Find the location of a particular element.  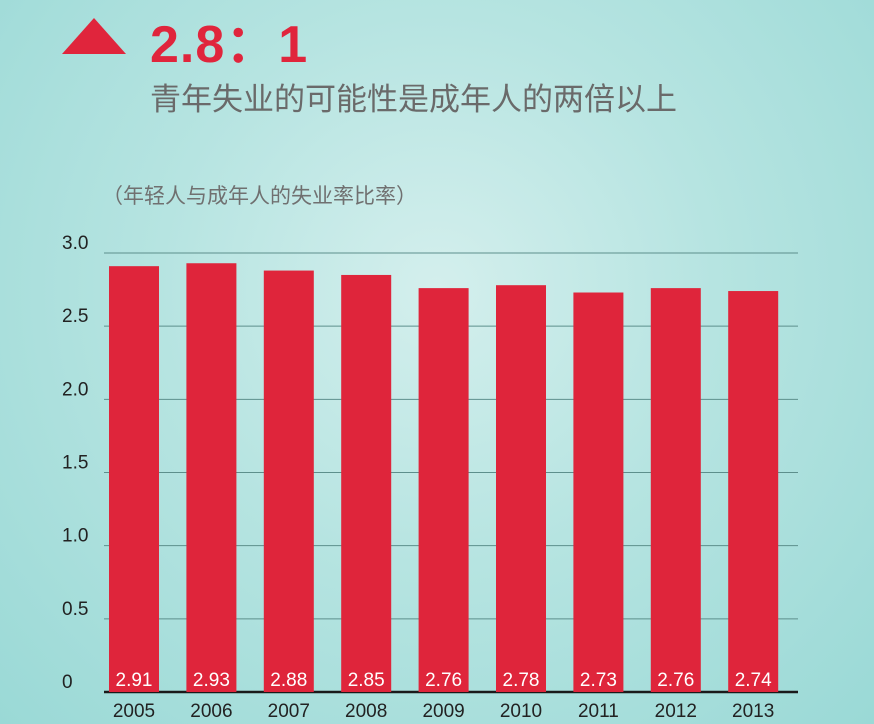

chart-title: （年轻人与成年人的失业率比率） is located at coordinates (259, 196).